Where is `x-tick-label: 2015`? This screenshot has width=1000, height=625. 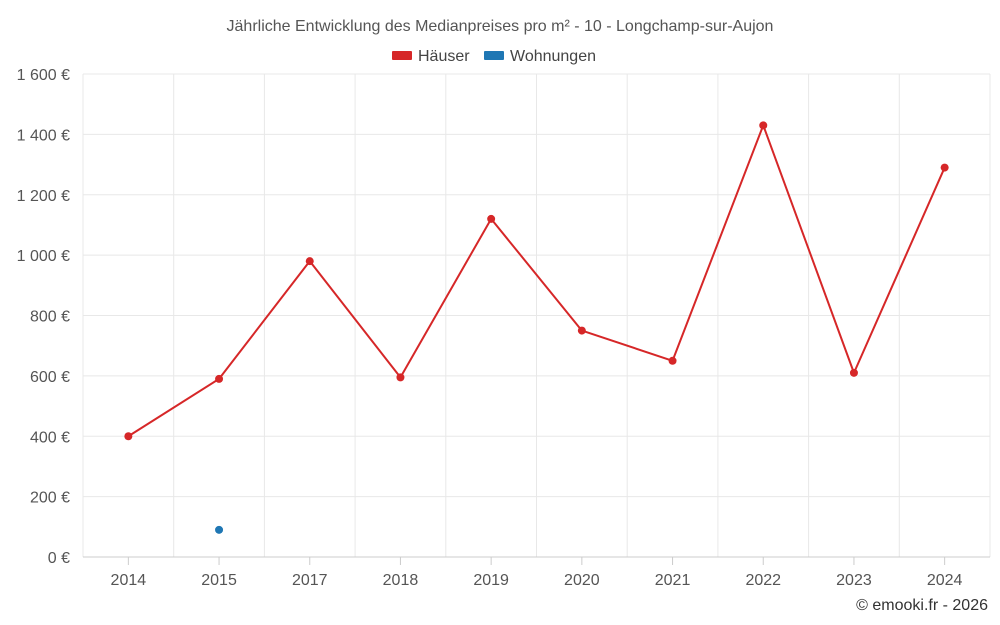 x-tick-label: 2015 is located at coordinates (219, 580).